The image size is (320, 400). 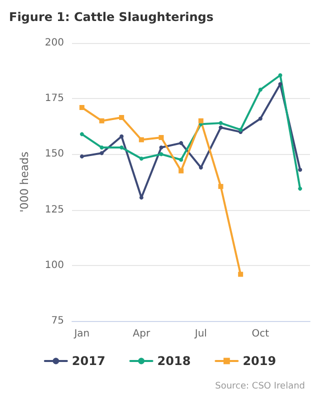 What do you see at coordinates (261, 334) in the screenshot?
I see `x-tick-label: Oct` at bounding box center [261, 334].